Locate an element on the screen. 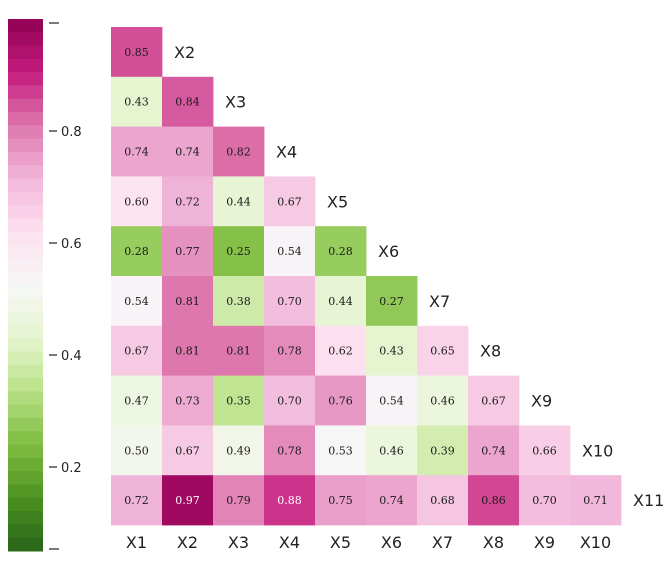 This screenshot has width=669, height=572. column-label: X4 is located at coordinates (289, 542).